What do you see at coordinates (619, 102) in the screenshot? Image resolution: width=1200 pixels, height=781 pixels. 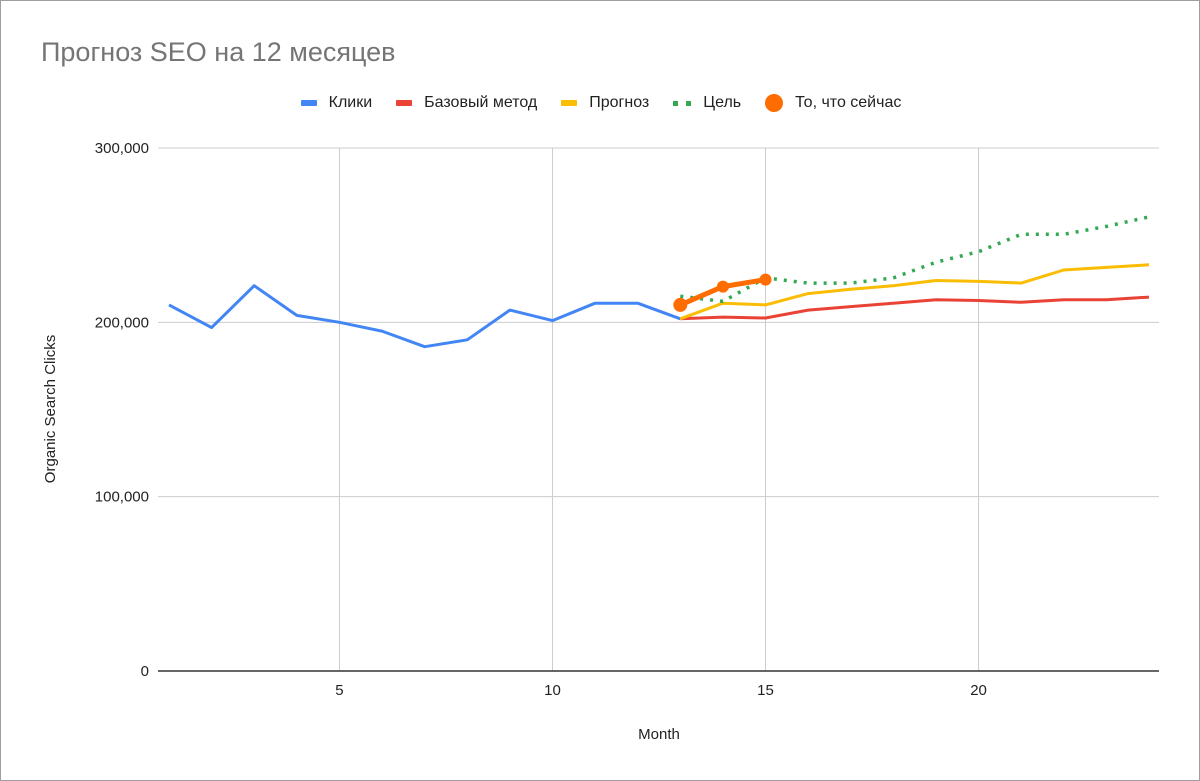 I see `legend-label: Прогноз` at bounding box center [619, 102].